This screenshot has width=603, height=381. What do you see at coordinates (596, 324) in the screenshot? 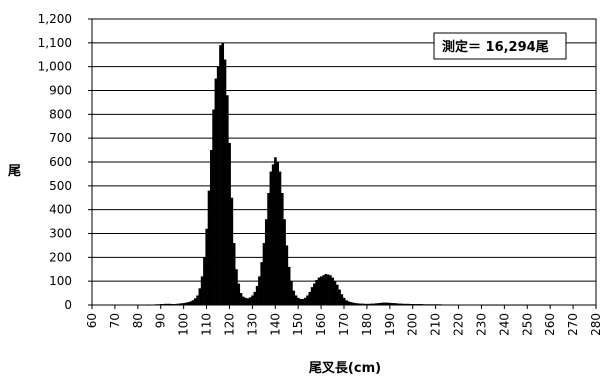
I see `x-tick-label: 280` at bounding box center [596, 324].